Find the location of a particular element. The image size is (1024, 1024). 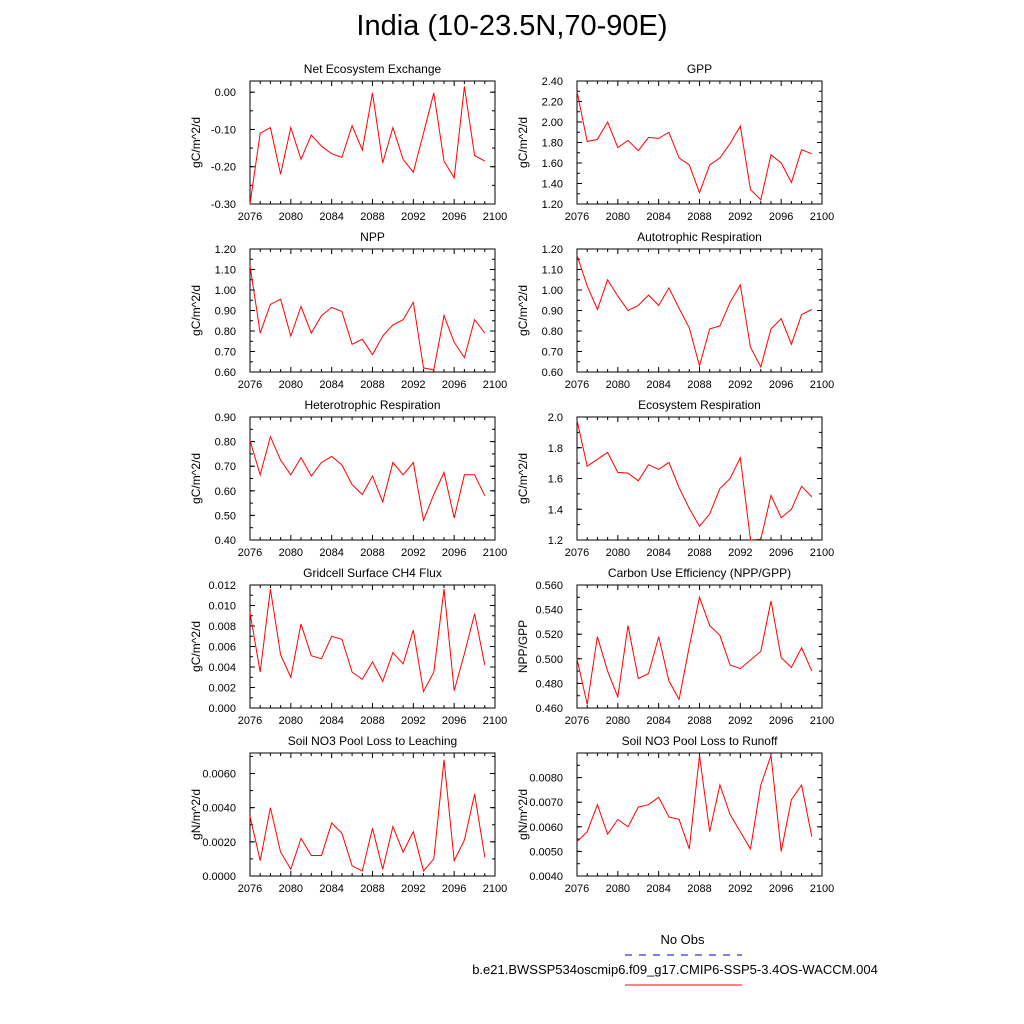

y-tick-label: 0.0060 is located at coordinates (546, 828).